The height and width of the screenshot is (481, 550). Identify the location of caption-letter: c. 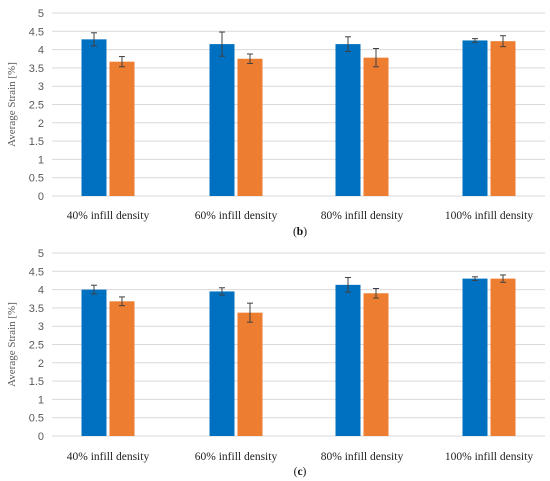
(299, 472).